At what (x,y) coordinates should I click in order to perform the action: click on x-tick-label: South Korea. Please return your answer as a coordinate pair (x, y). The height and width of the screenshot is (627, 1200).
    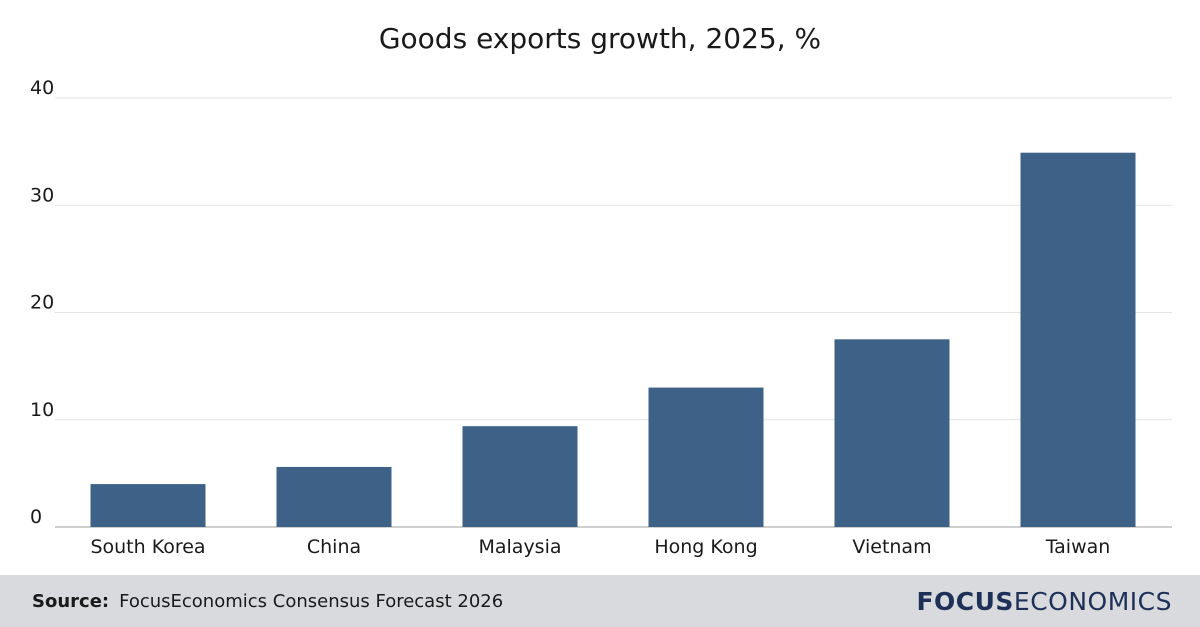
    Looking at the image, I should click on (147, 547).